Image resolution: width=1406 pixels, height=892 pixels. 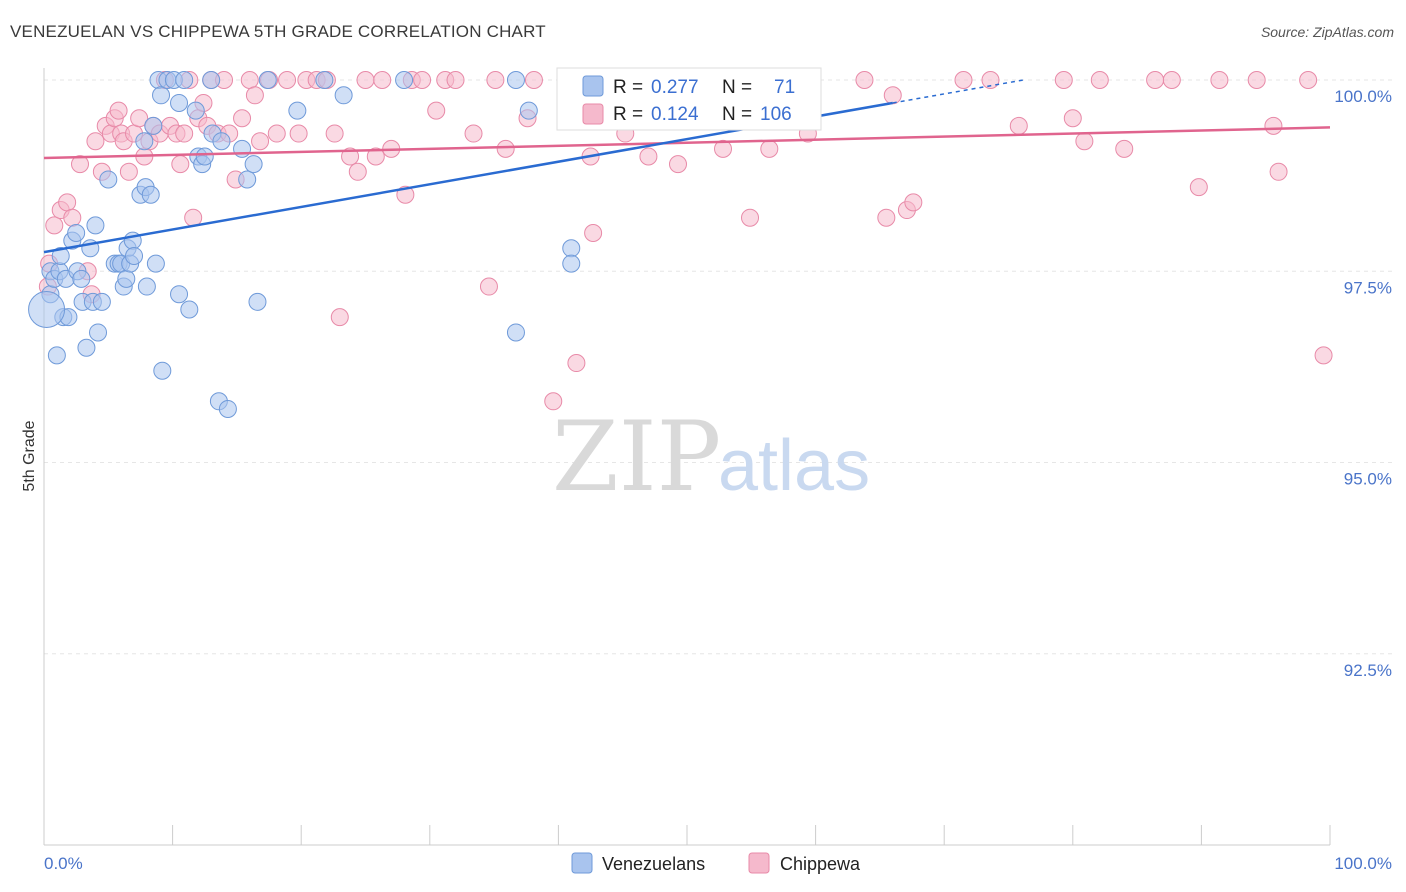 I want to click on bottom-legend-swatch-chippewa, so click(x=759, y=863).